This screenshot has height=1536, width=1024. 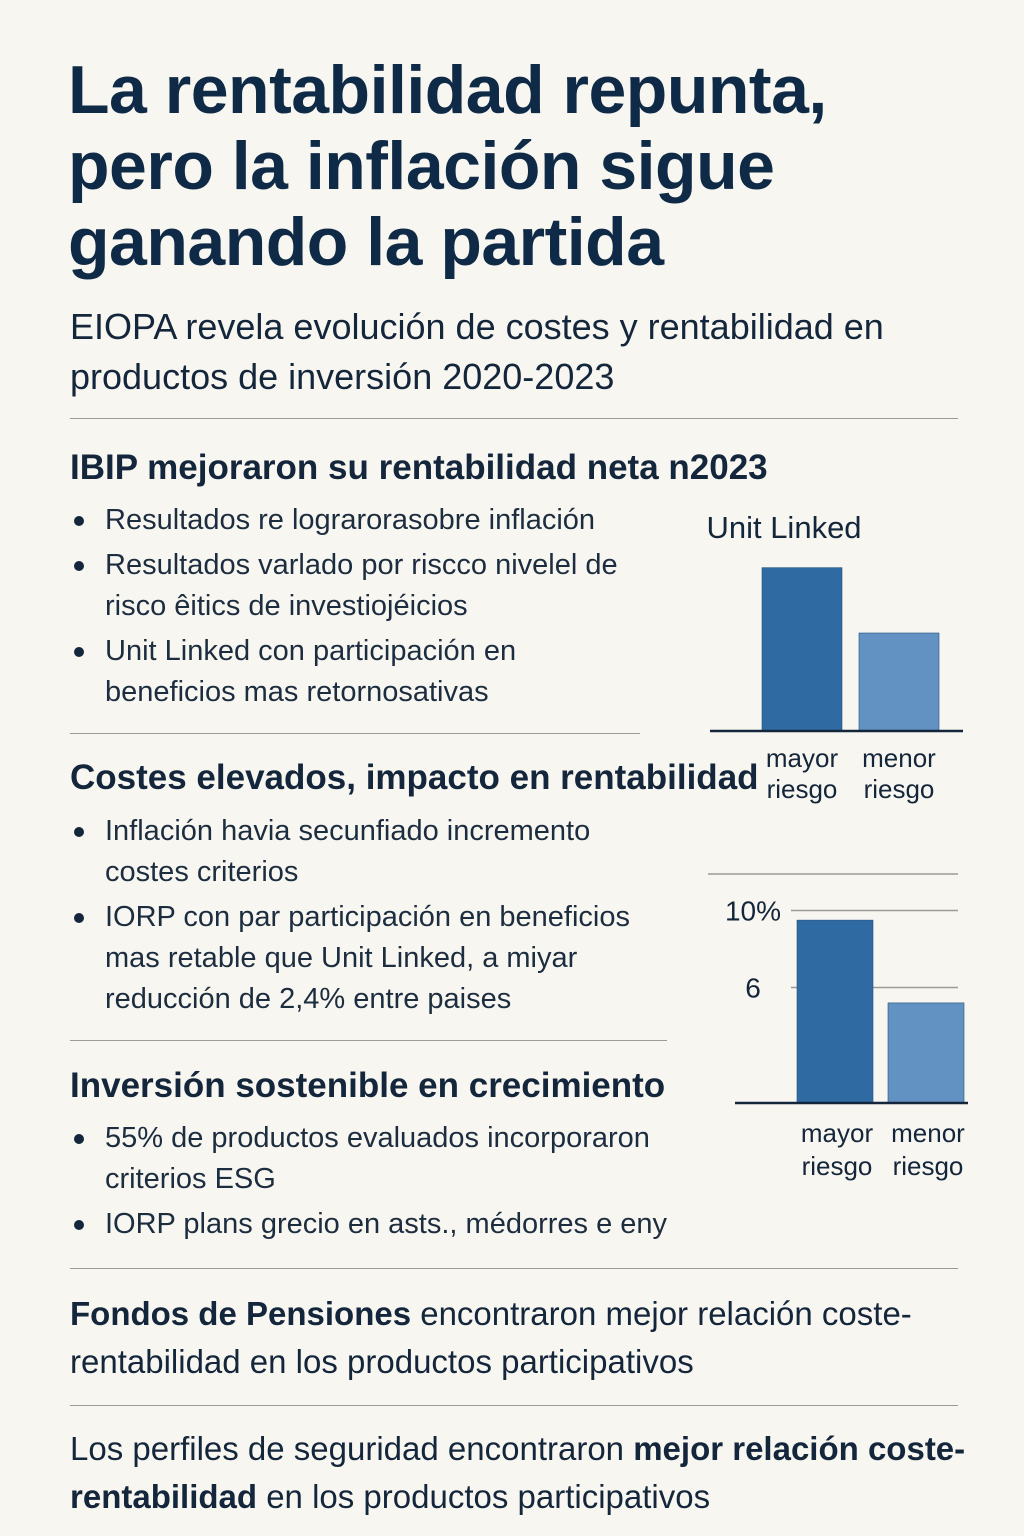 I want to click on y-tick-label: 10%, so click(x=753, y=911).